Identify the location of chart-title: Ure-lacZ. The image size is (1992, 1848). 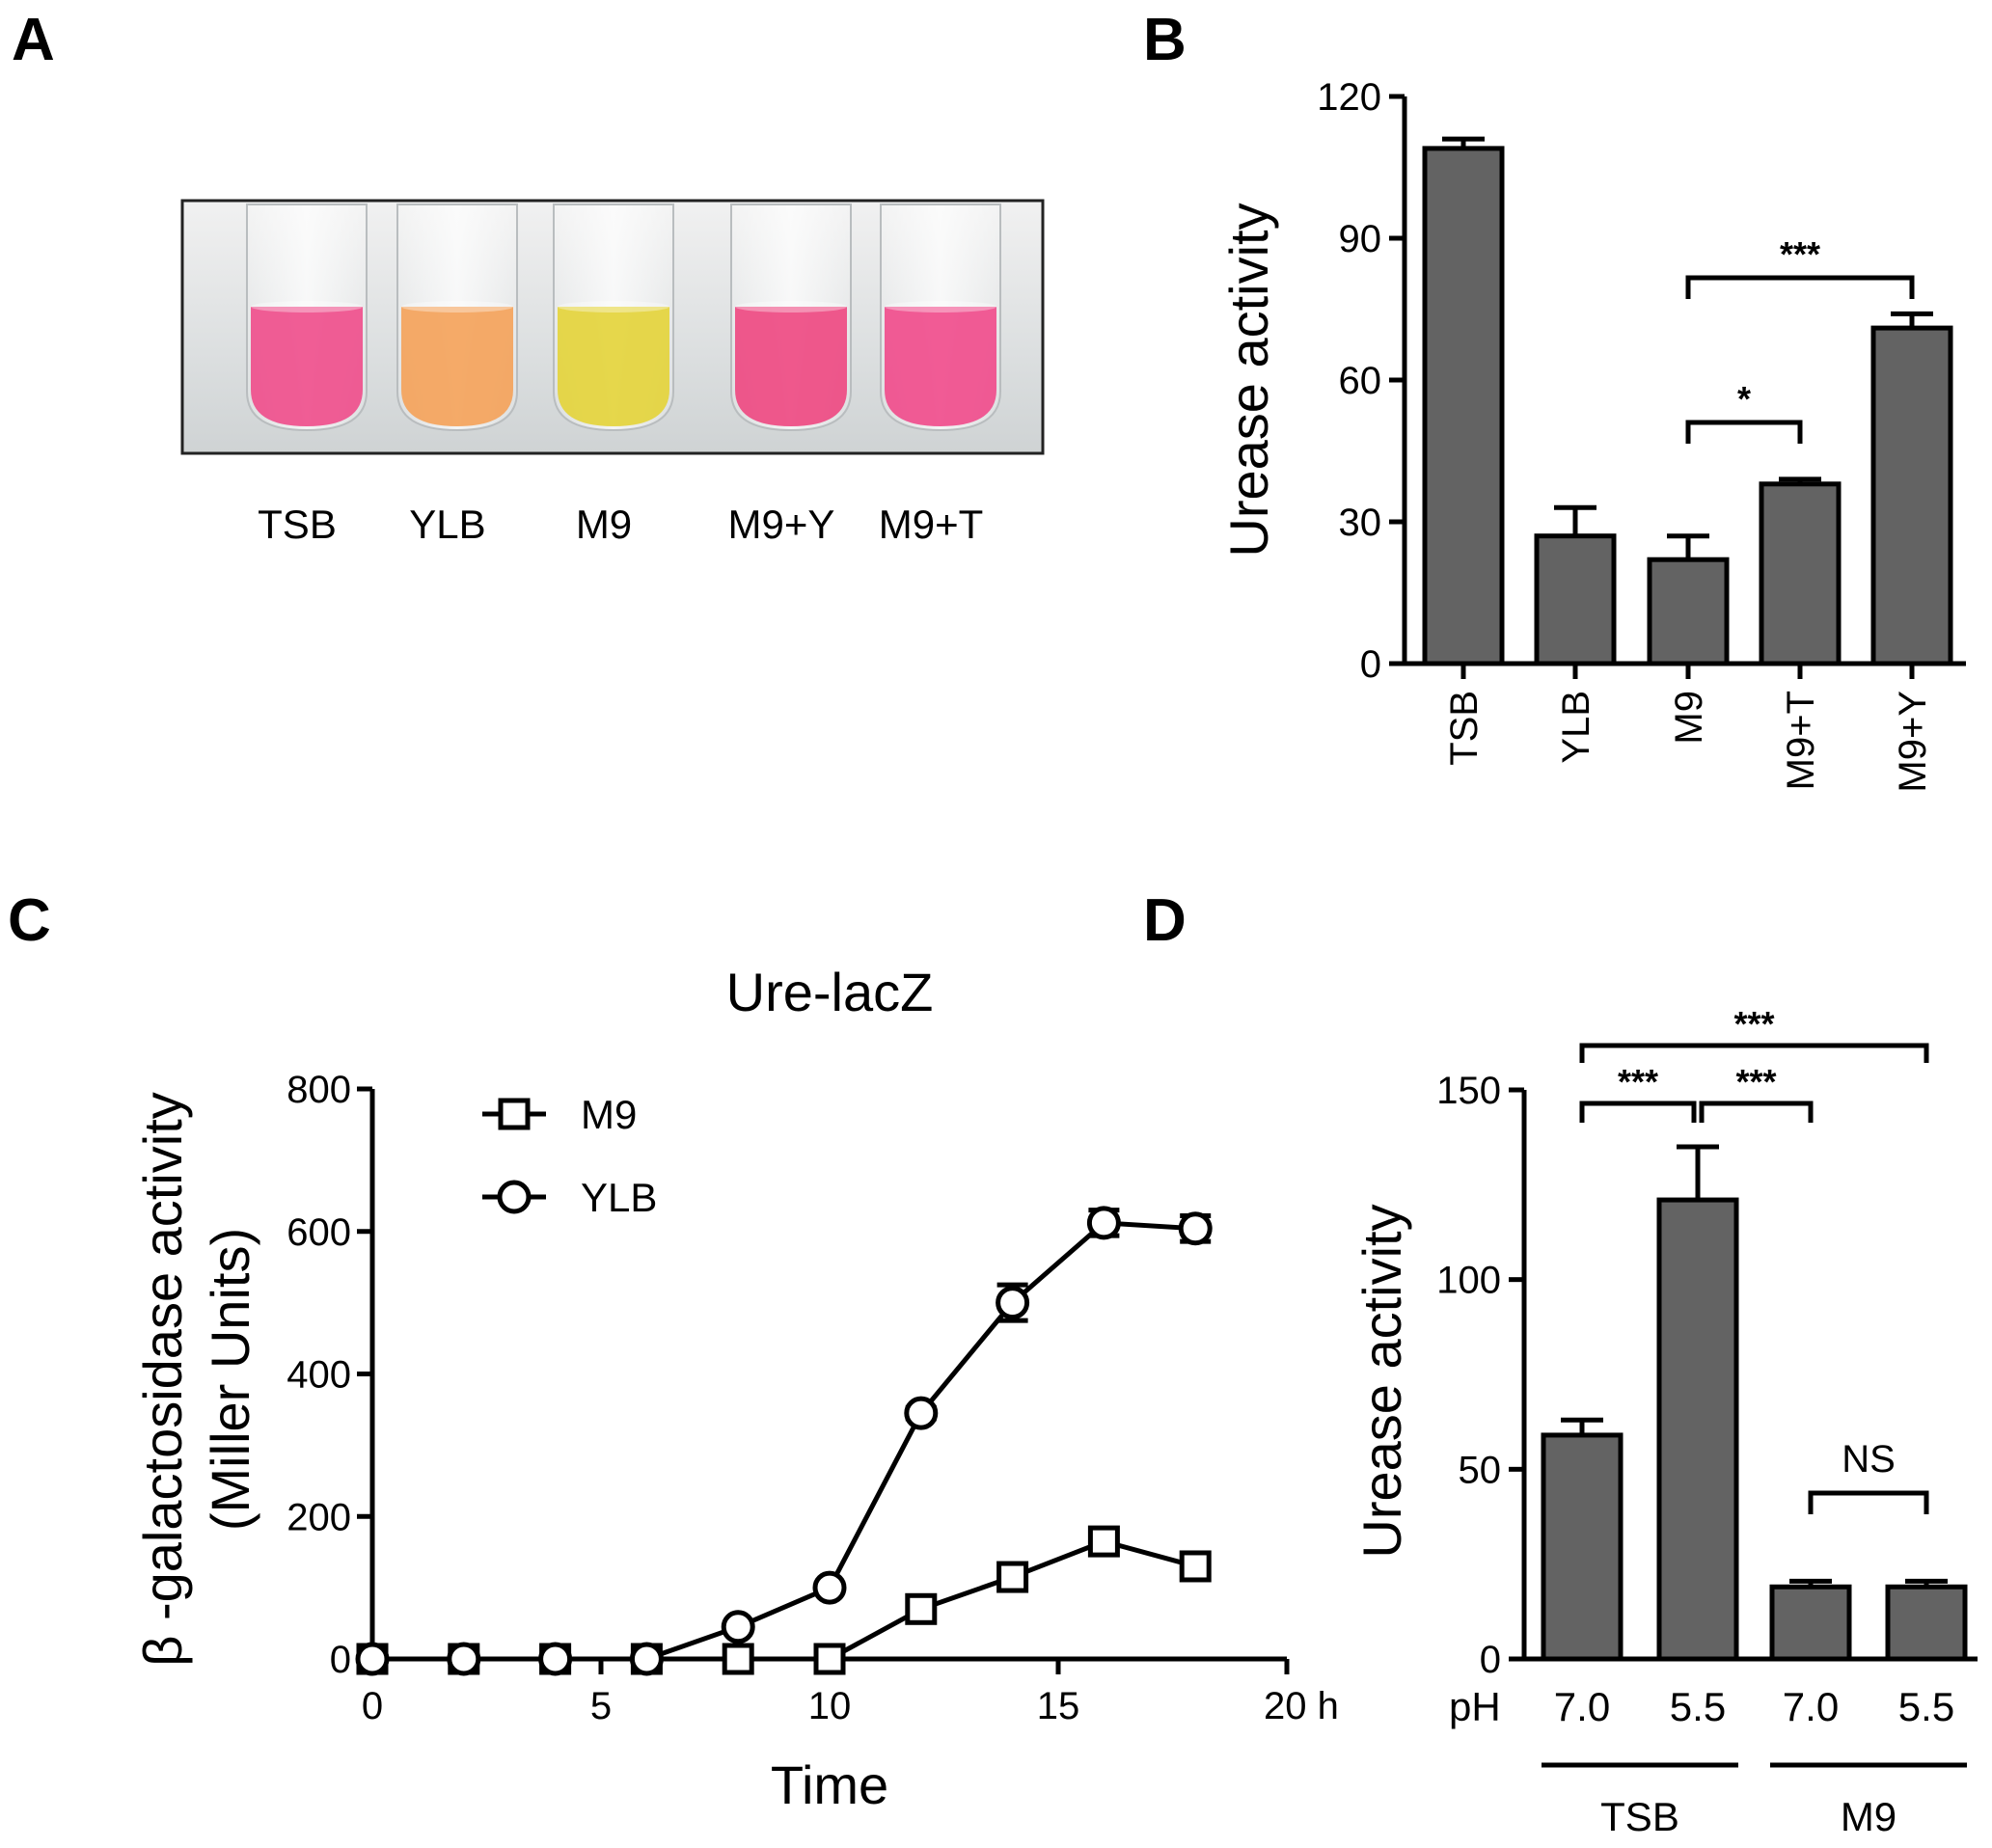
(830, 992).